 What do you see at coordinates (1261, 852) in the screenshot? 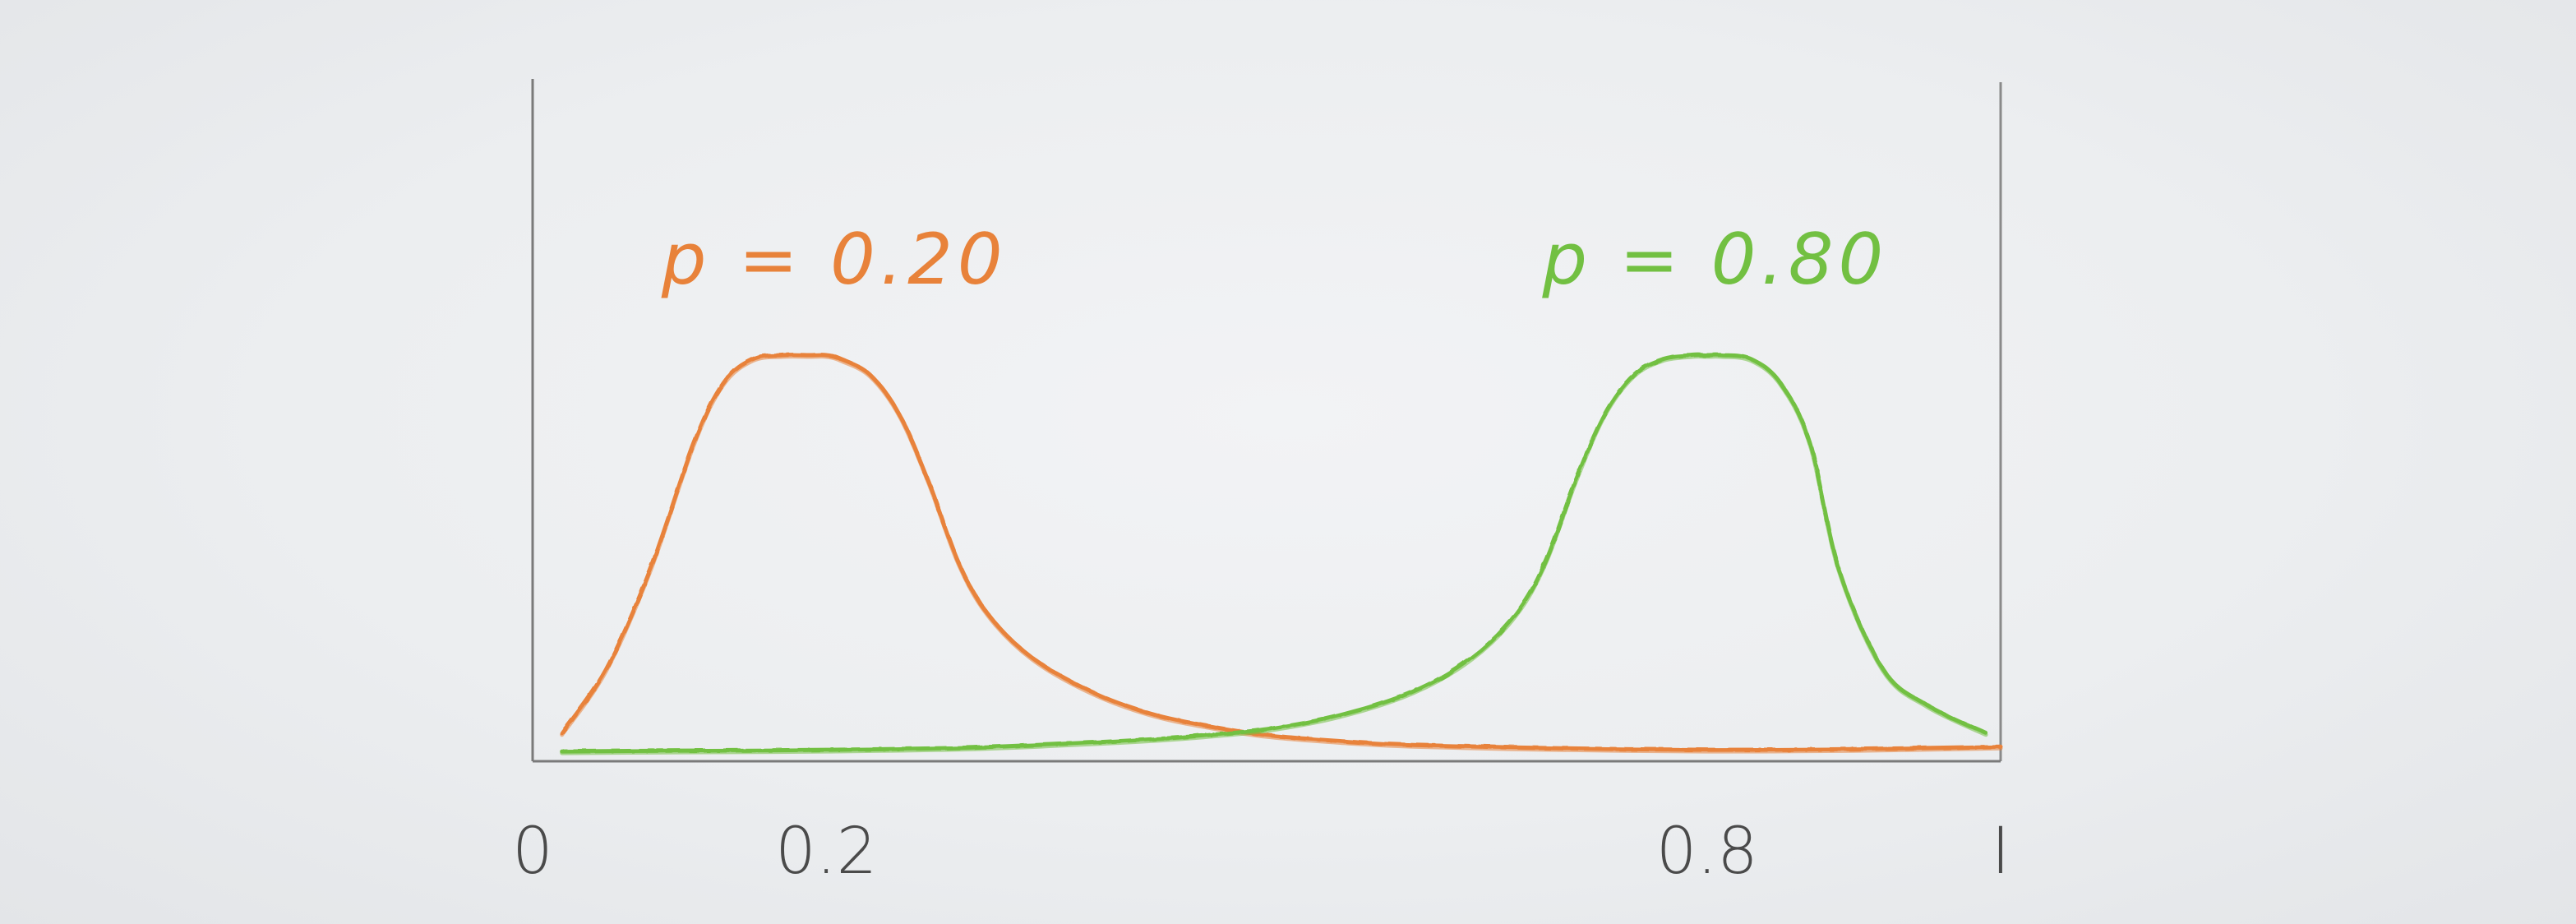
I see `x-tick-labels: 0 0.2 0.8 I` at bounding box center [1261, 852].